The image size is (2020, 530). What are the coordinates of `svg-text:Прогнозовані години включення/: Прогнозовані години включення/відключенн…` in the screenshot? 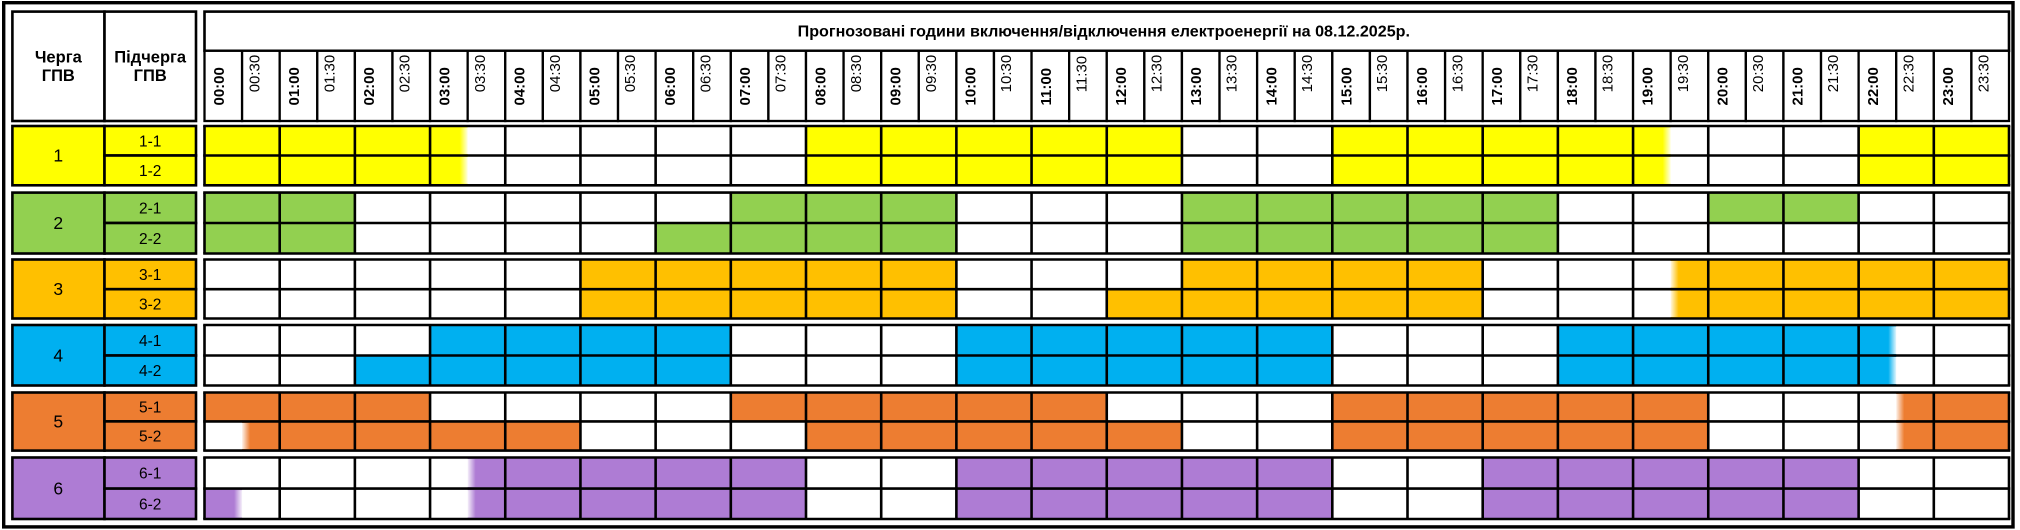 It's located at (1104, 32).